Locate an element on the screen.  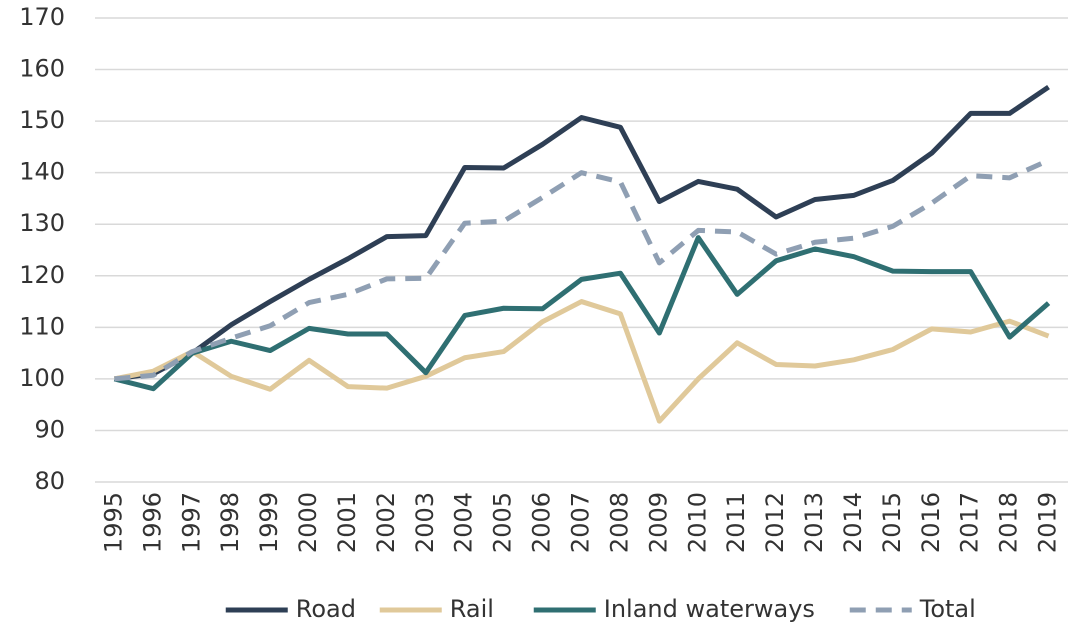
y-tick-label: 120 is located at coordinates (42, 275).